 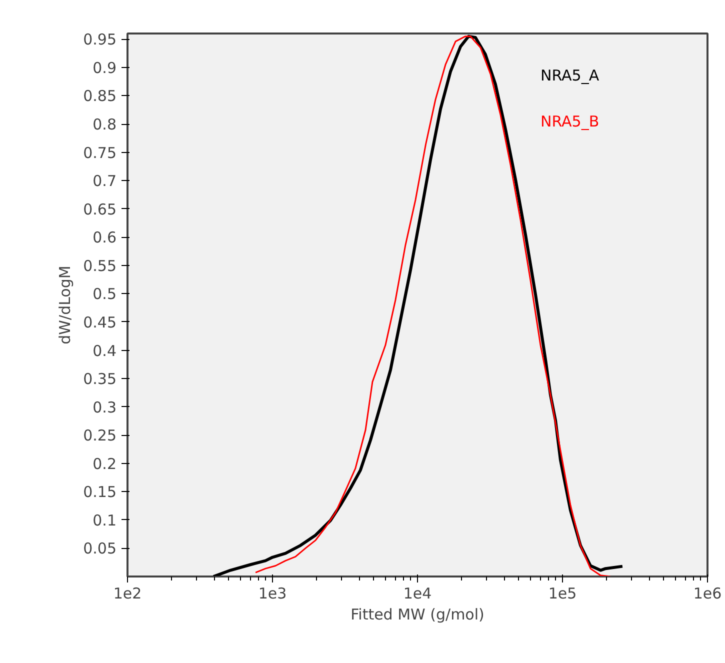 What do you see at coordinates (104, 463) in the screenshot?
I see `y-tick-label: 0.2` at bounding box center [104, 463].